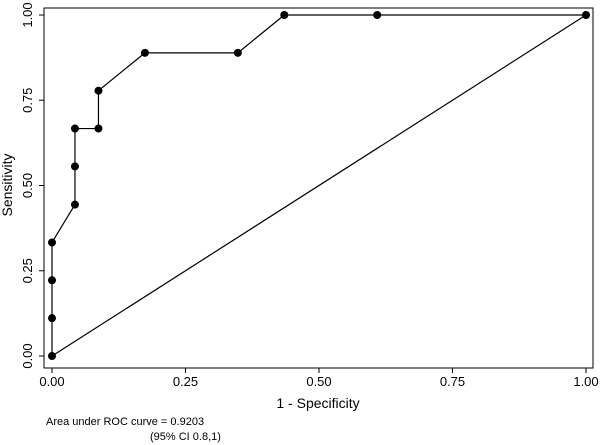 The height and width of the screenshot is (445, 601). I want to click on y-tick-label: 1.00, so click(27, 14).